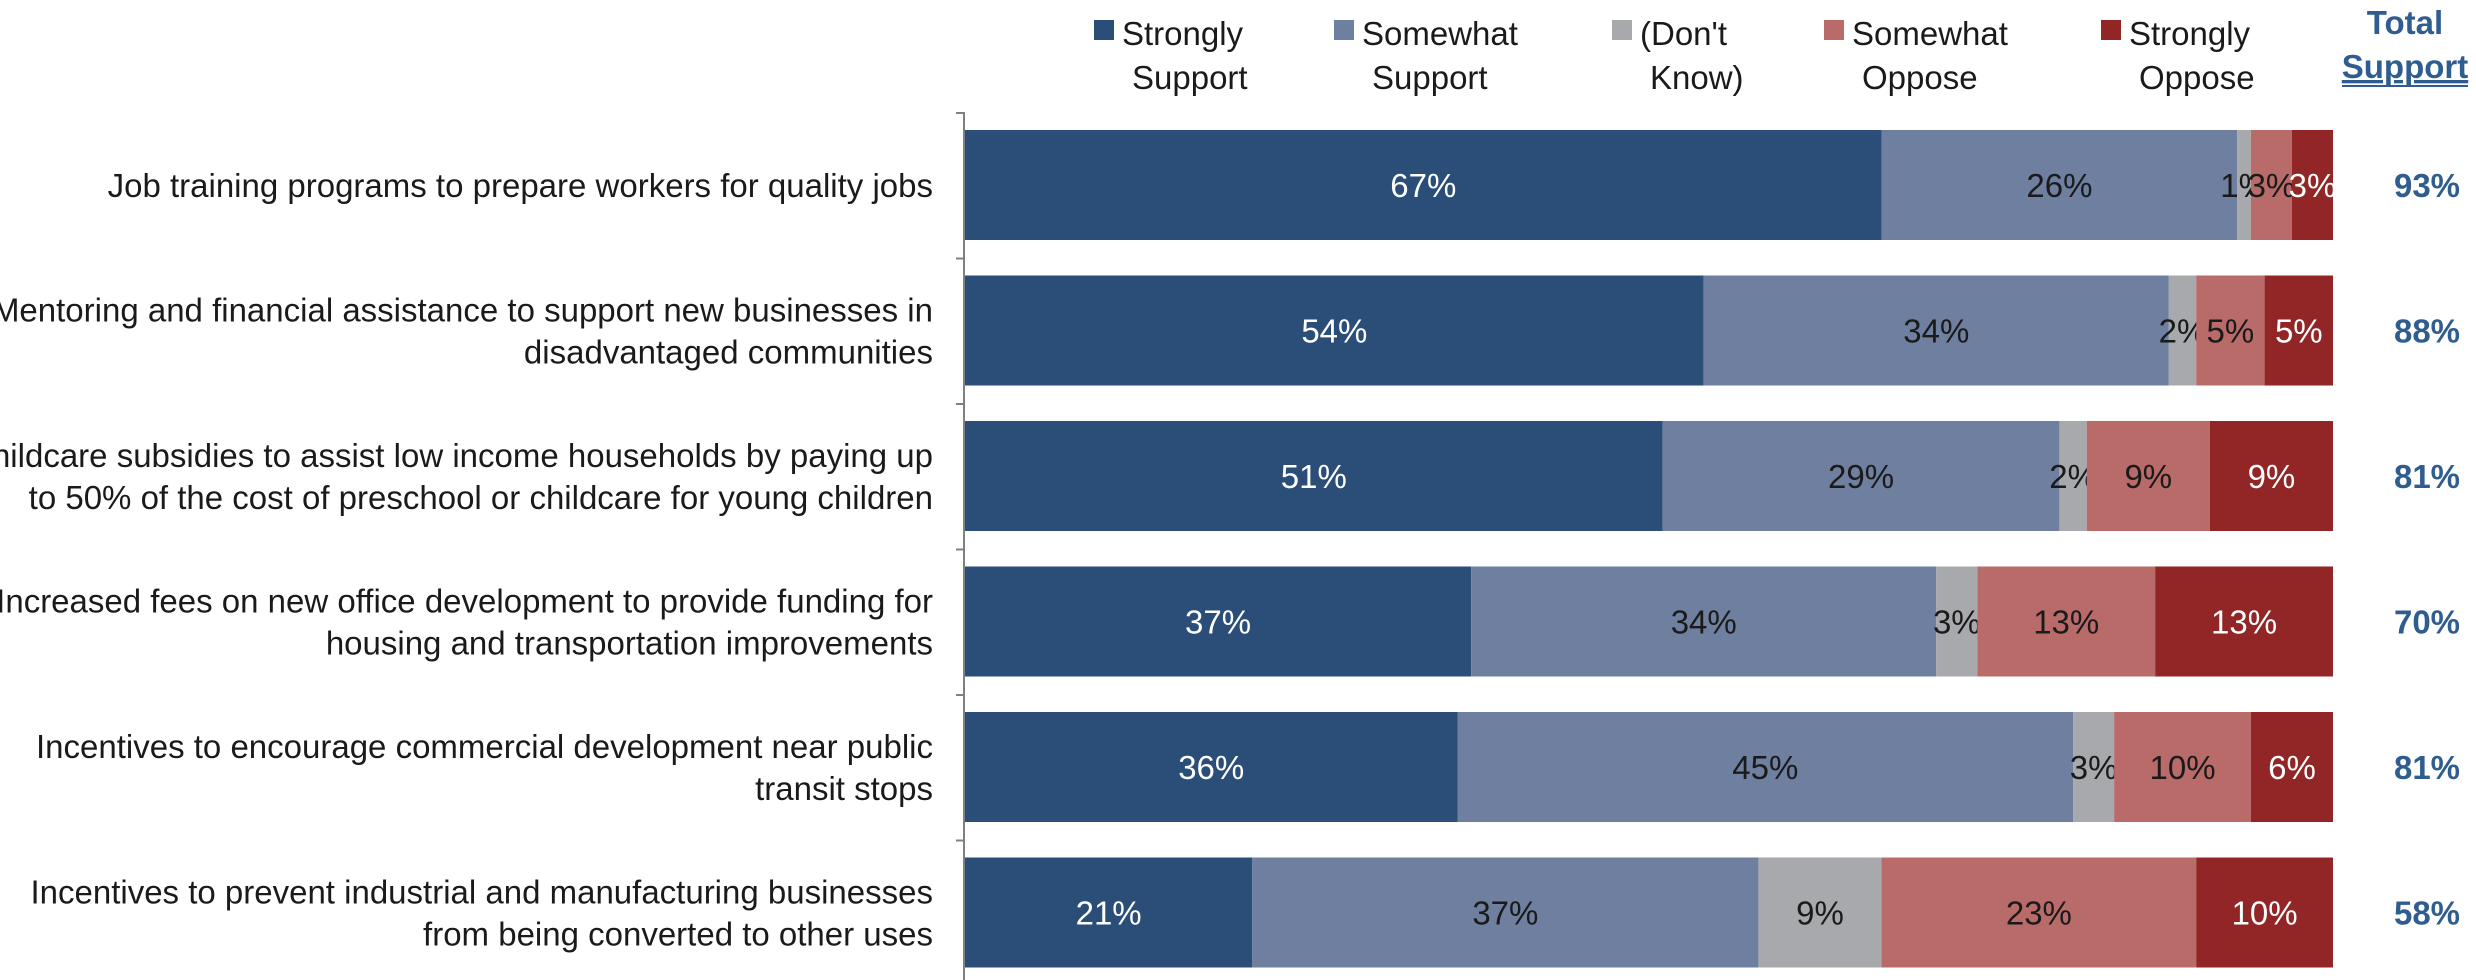  I want to click on legend-label: (Don't, so click(1683, 33).